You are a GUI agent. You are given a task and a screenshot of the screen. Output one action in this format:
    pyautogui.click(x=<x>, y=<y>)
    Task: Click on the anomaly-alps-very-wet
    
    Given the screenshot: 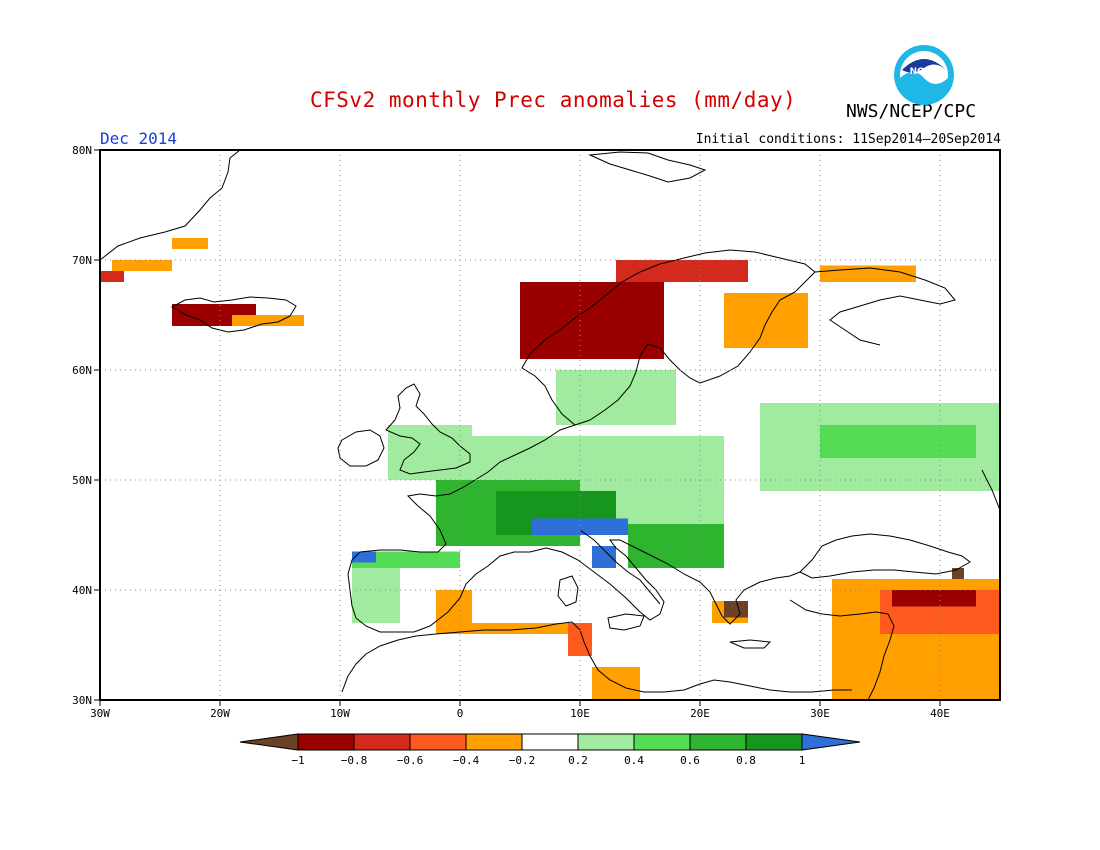 What is the action you would take?
    pyautogui.click(x=580, y=526)
    